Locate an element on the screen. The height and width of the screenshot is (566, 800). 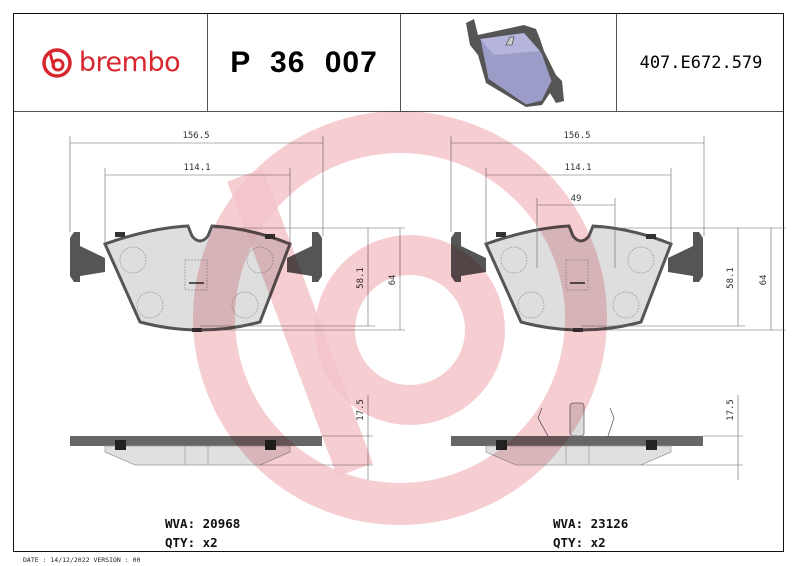
wva-label-1: WVA: is located at coordinates (180, 523).